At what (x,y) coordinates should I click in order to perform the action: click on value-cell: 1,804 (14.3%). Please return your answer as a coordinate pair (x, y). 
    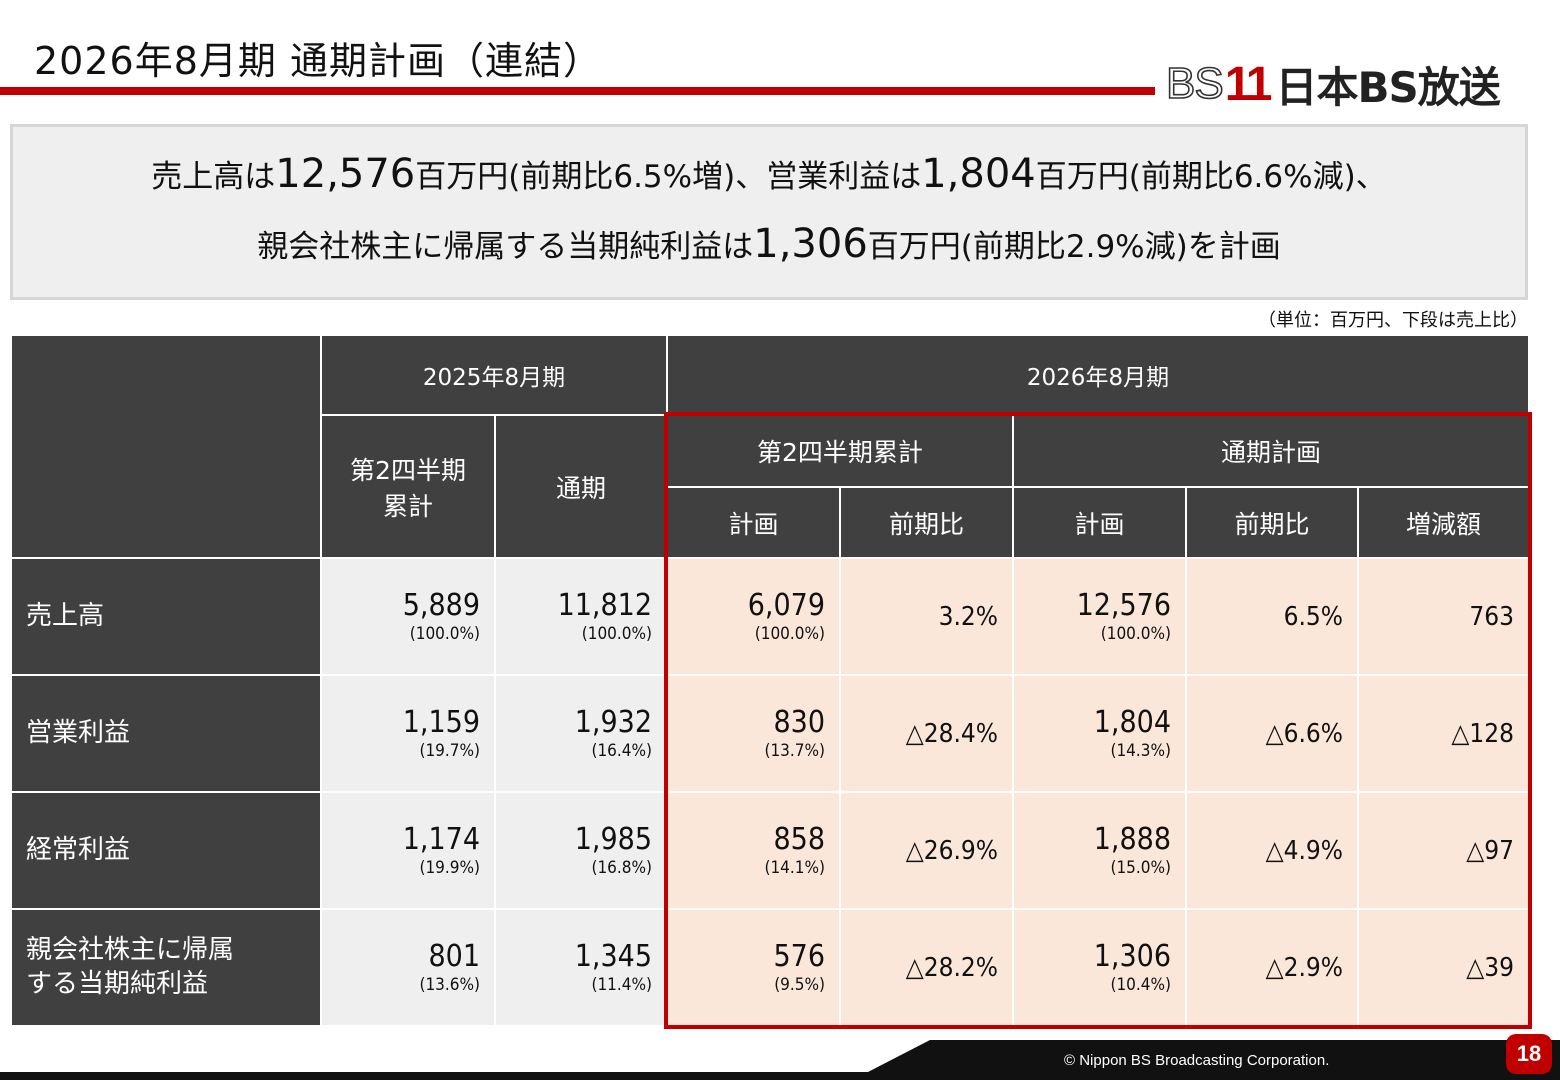
    Looking at the image, I should click on (1099, 733).